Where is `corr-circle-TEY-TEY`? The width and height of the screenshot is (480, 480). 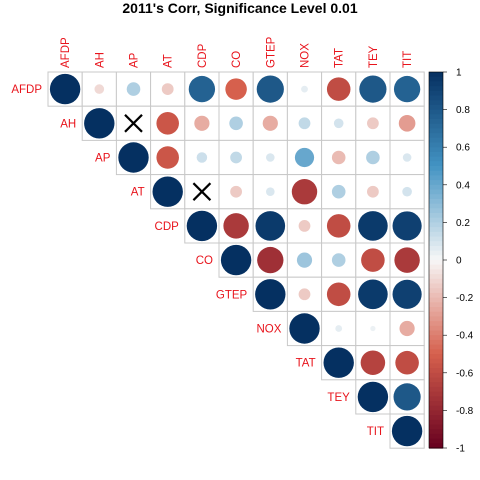
corr-circle-TEY-TEY is located at coordinates (373, 397).